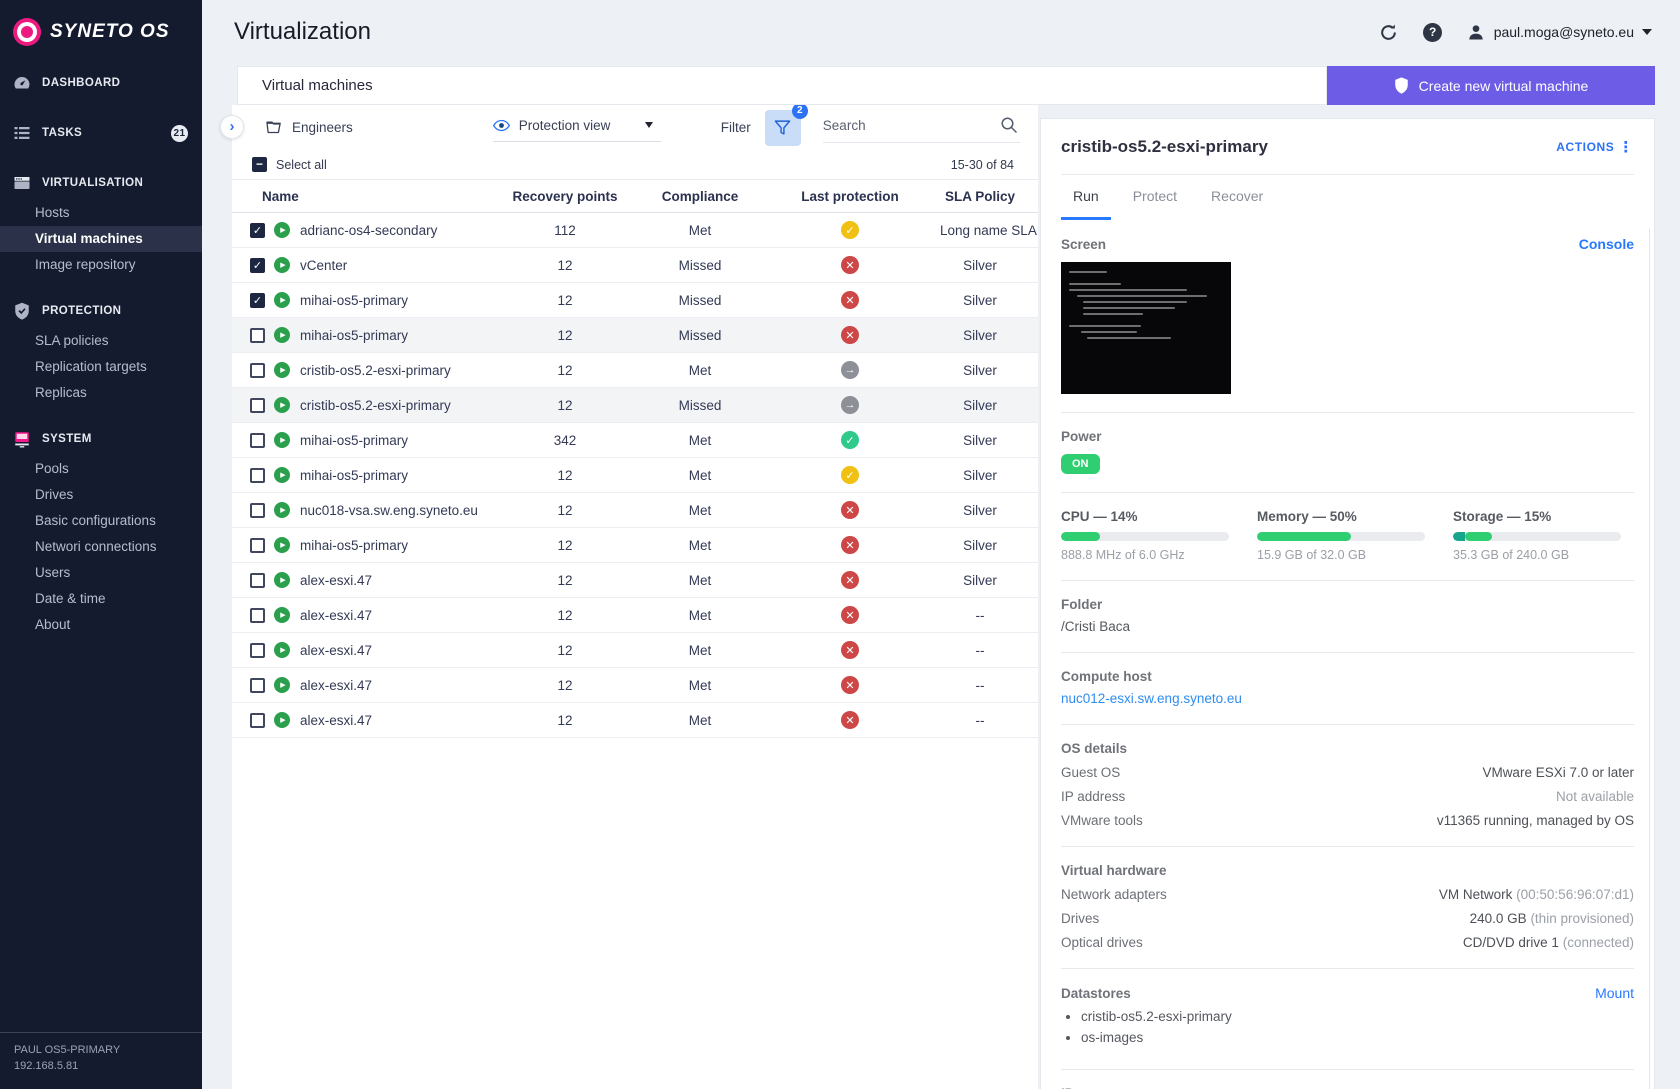 The height and width of the screenshot is (1089, 1680). What do you see at coordinates (101, 83) in the screenshot?
I see `sidebar-section-dashboard: DASHBOARD` at bounding box center [101, 83].